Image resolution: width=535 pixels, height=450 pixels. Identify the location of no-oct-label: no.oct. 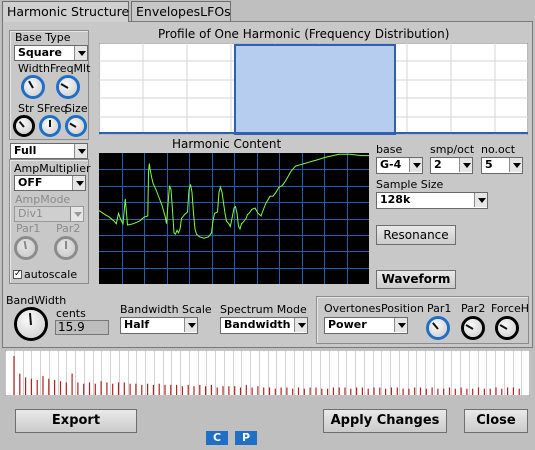
(498, 149).